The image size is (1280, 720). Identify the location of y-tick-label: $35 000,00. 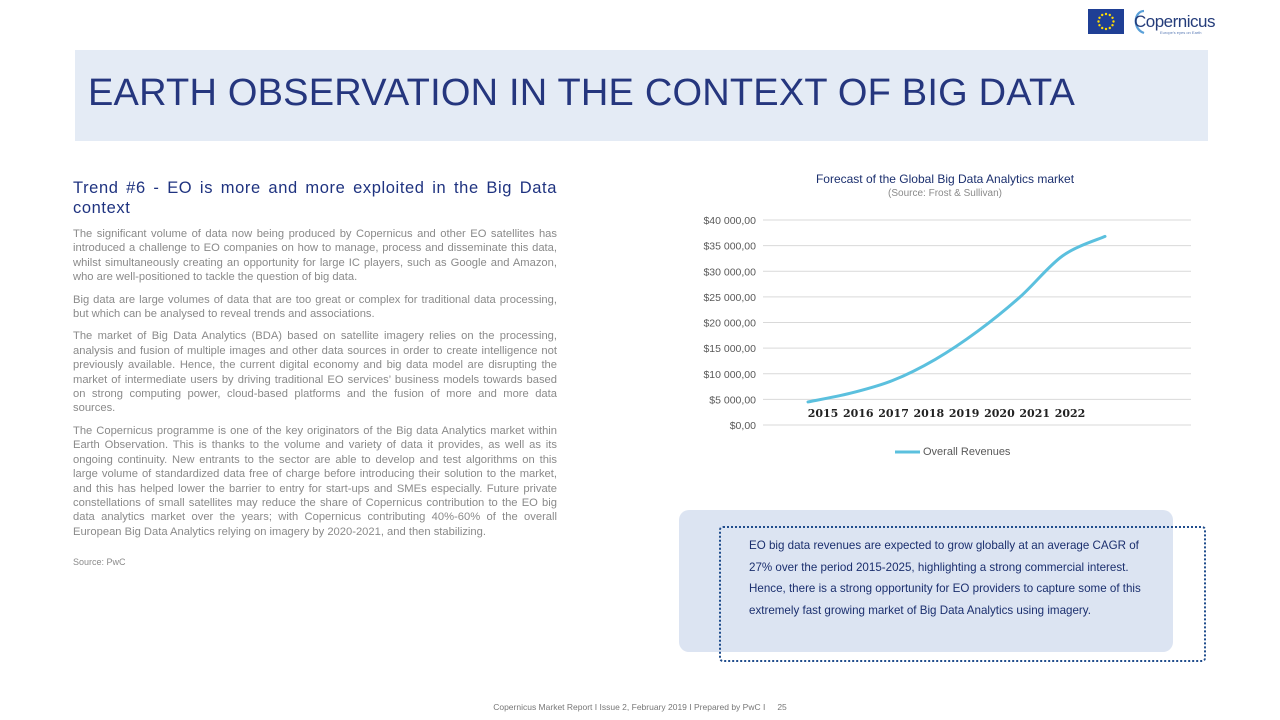
(729, 247).